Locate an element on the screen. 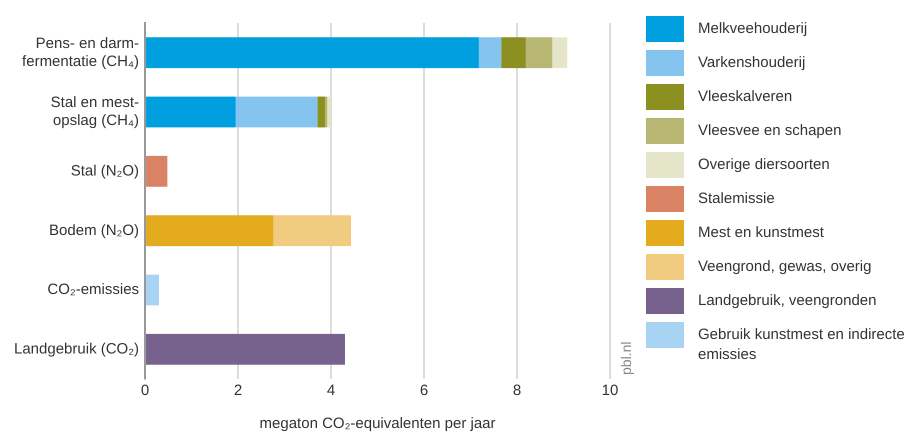 This screenshot has height=445, width=924. legend-label: Landgebruik, veengronden is located at coordinates (787, 301).